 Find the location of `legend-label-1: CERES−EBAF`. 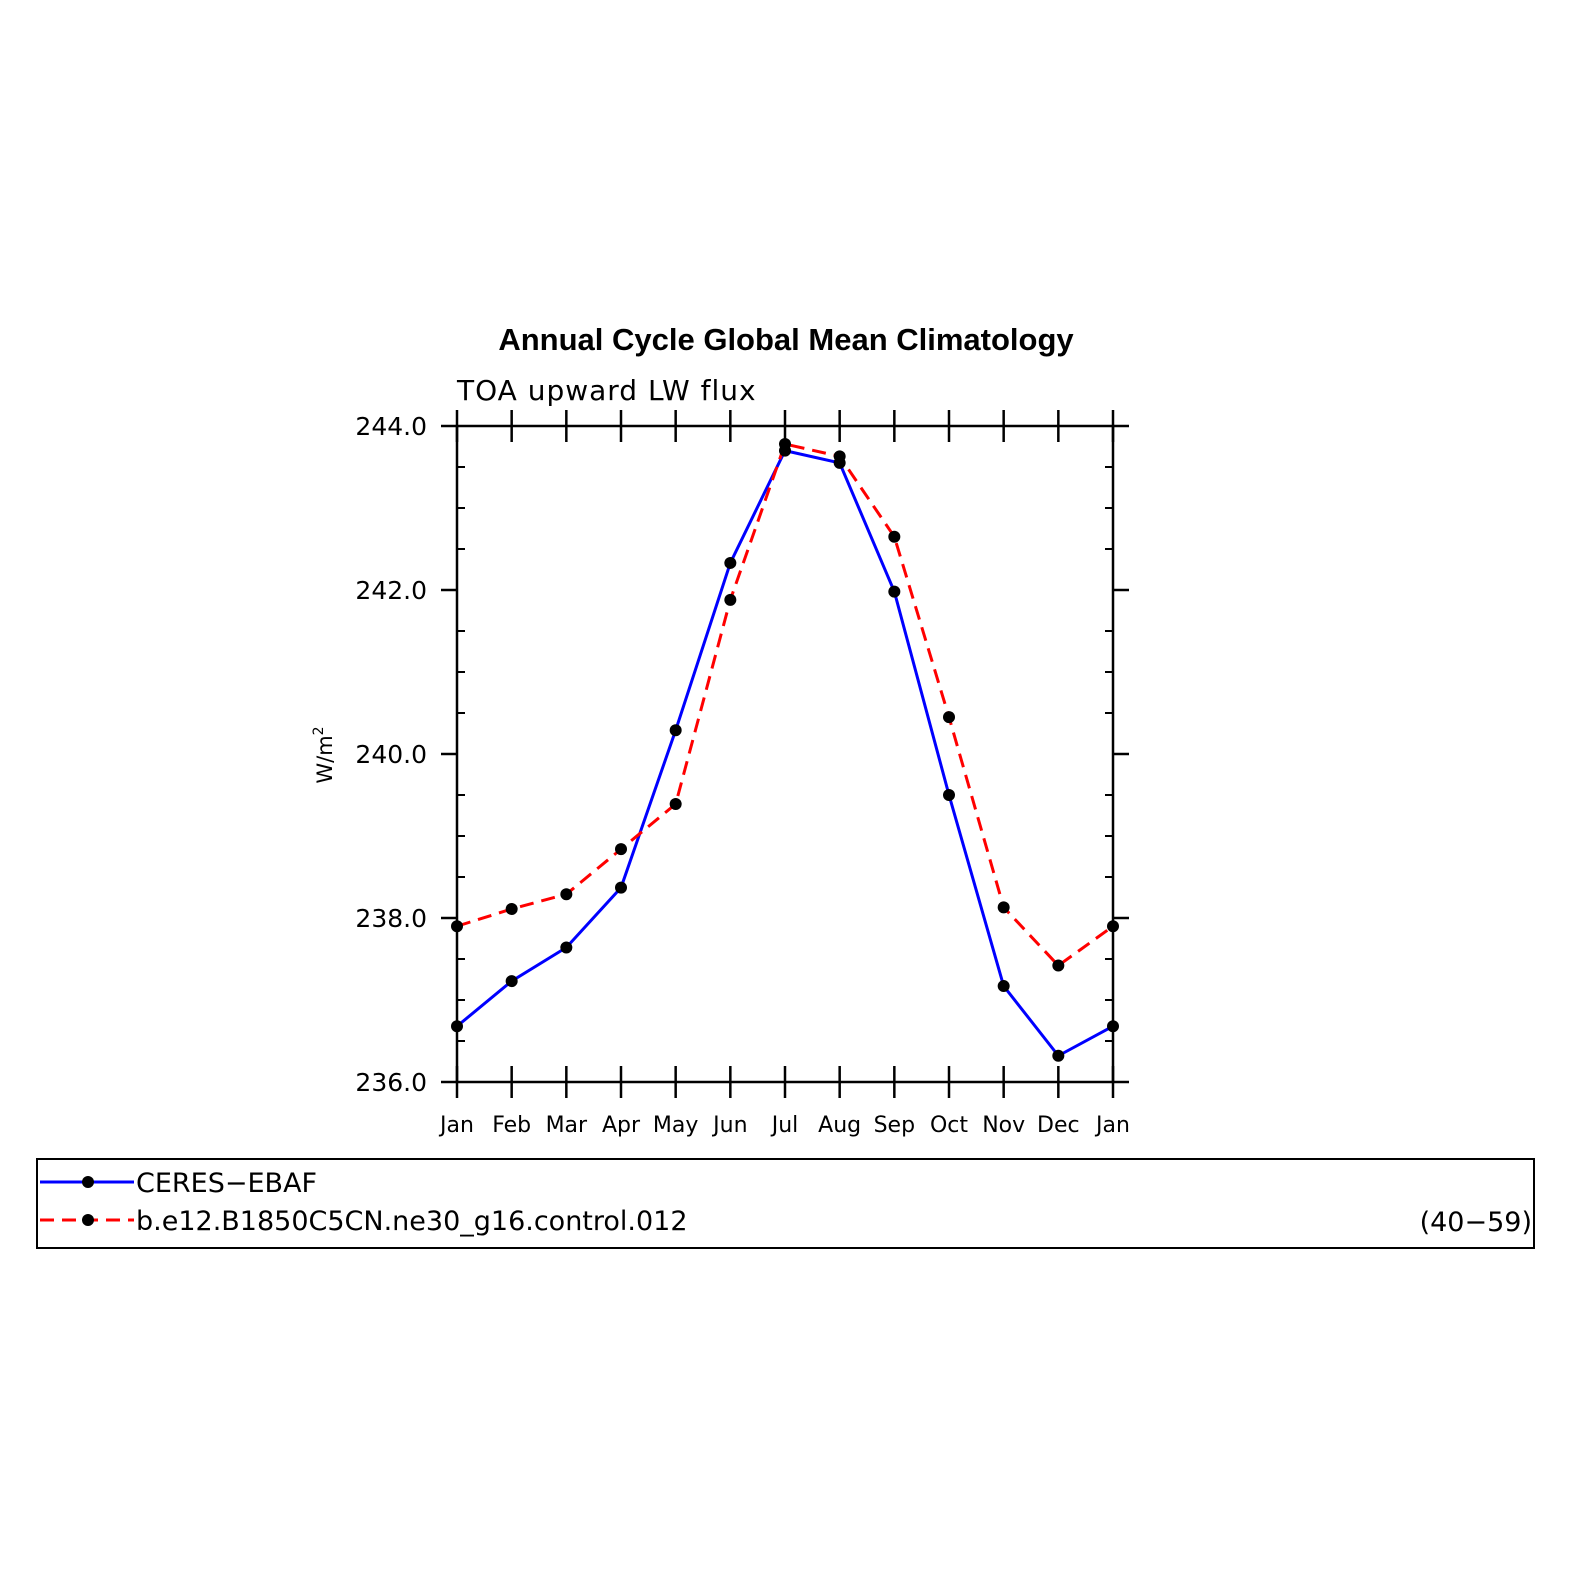

legend-label-1: CERES−EBAF is located at coordinates (226, 1183).